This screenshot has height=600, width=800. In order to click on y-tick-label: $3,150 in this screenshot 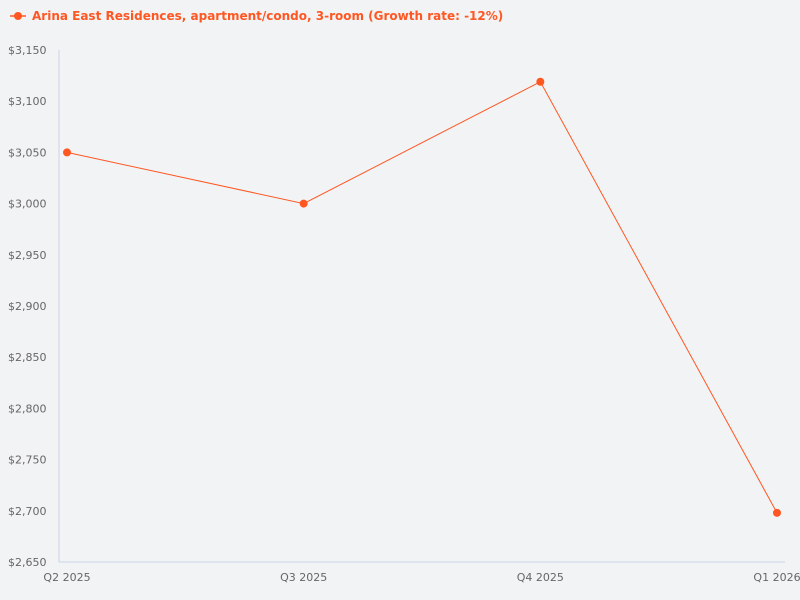, I will do `click(27, 50)`.